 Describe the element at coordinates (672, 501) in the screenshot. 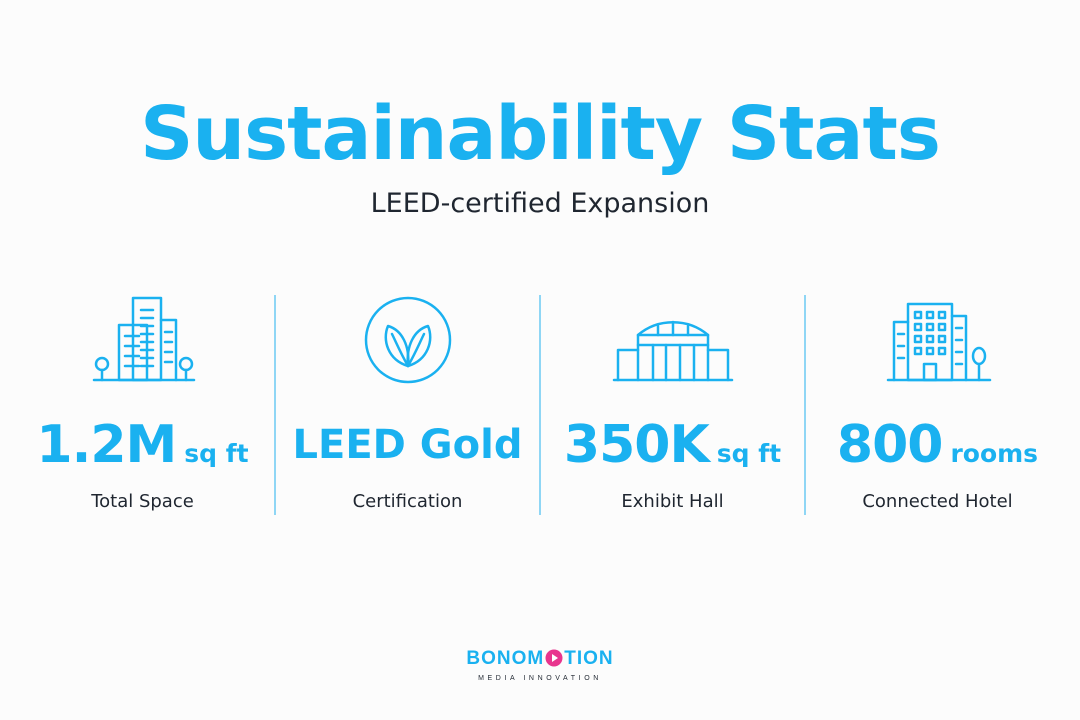

I see `stat-label: Exhibit Hall` at that location.